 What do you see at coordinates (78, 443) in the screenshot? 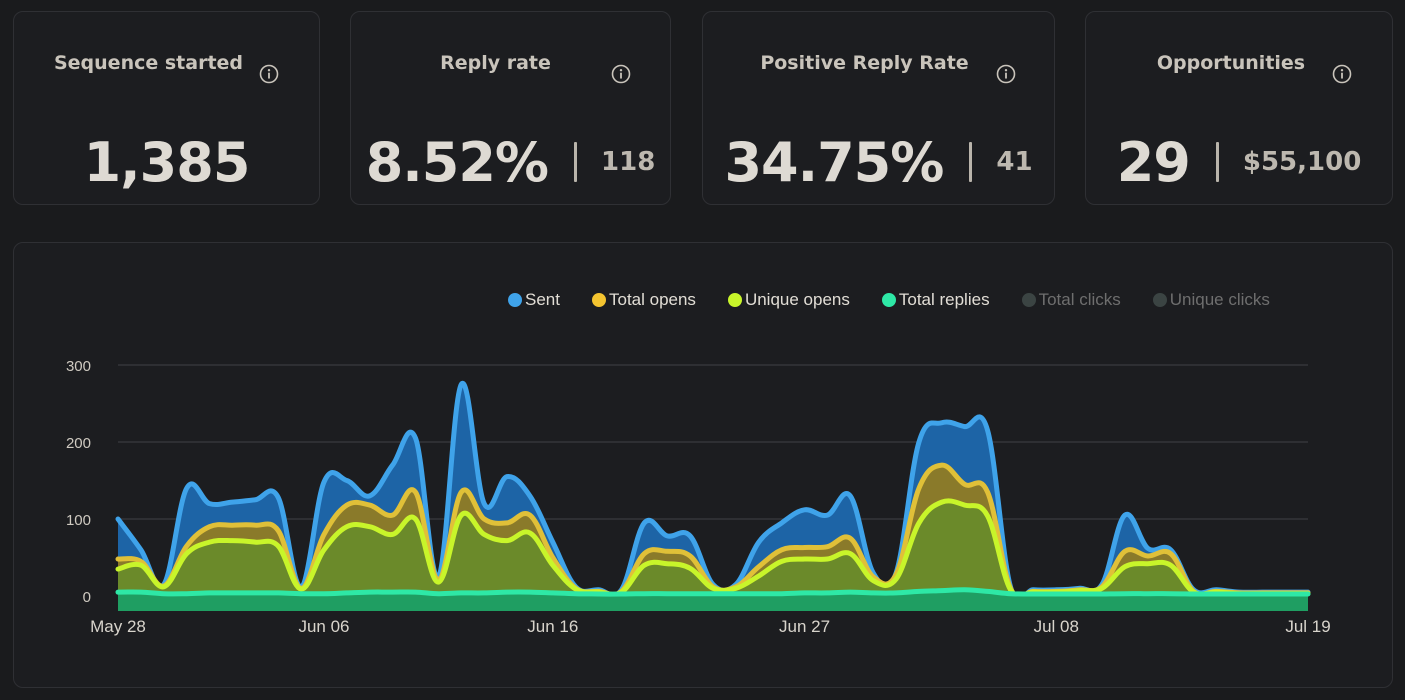
I see `y-tick-label: 200` at bounding box center [78, 443].